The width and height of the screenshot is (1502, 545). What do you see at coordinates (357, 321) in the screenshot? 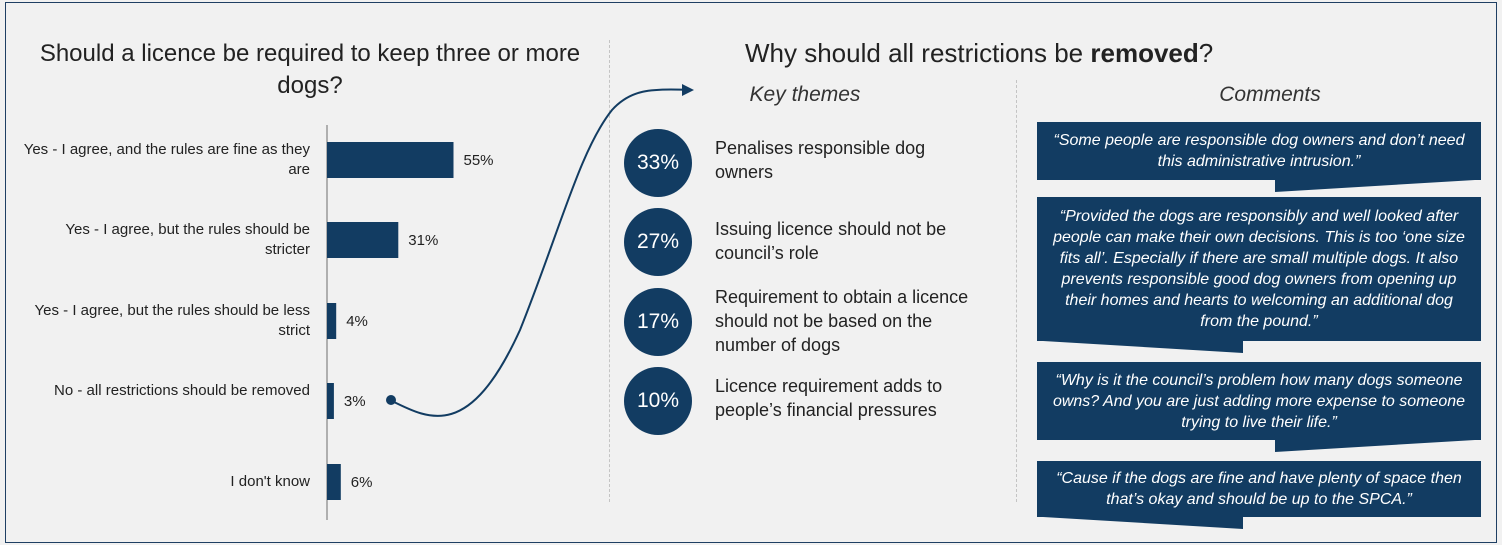
I see `bar-value-label: 4%` at bounding box center [357, 321].